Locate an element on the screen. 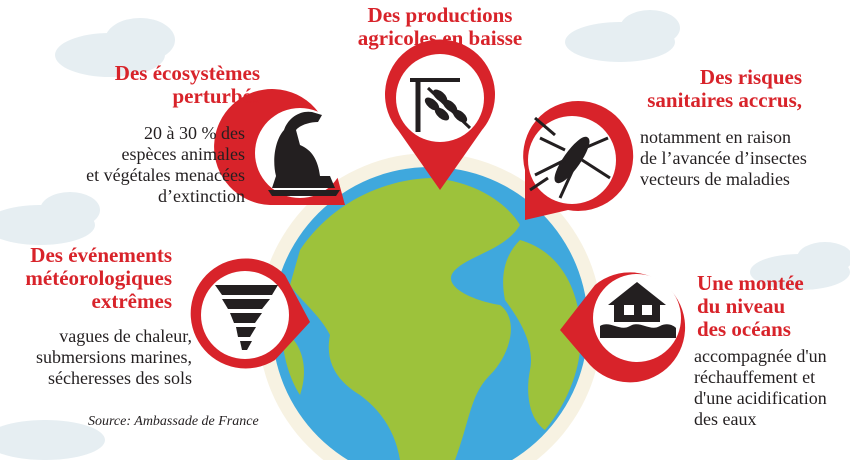 This screenshot has width=850, height=460. body-line: d’extinction is located at coordinates (201, 196).